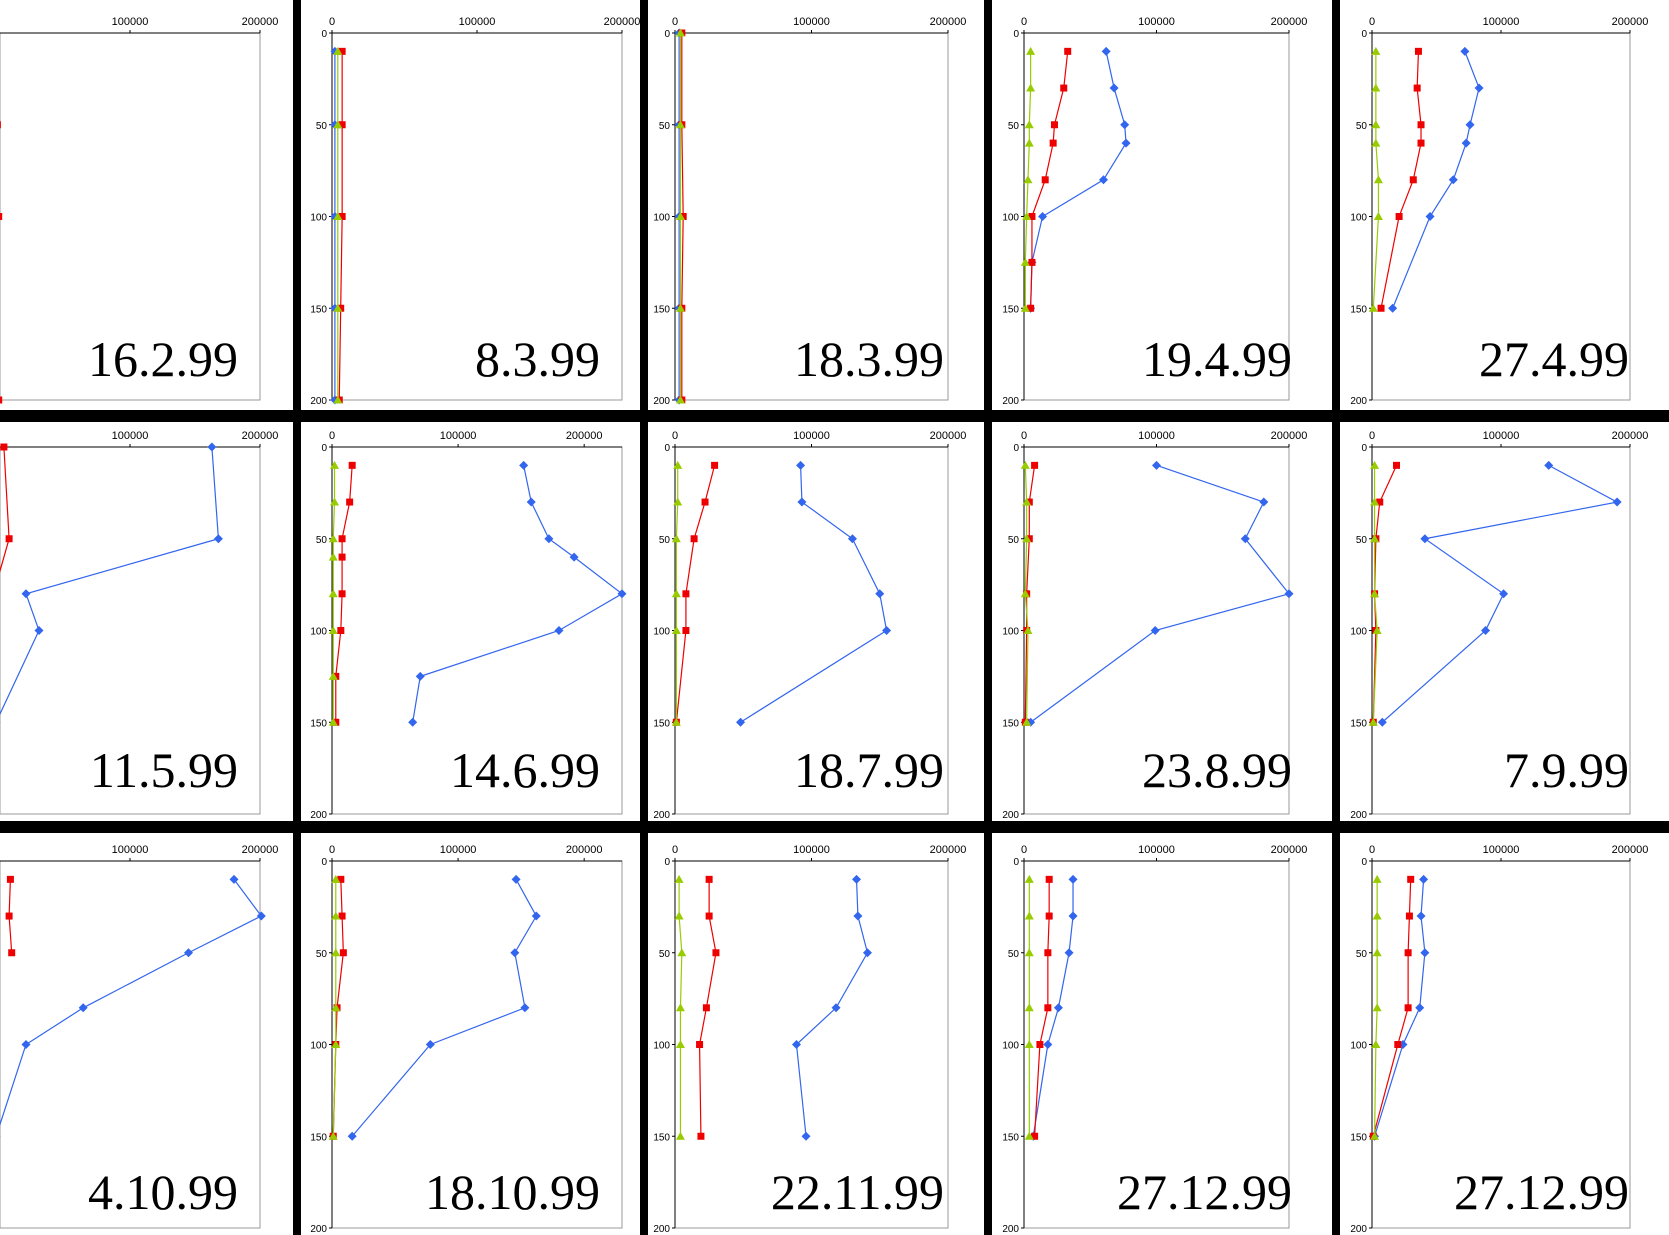  What do you see at coordinates (1566, 770) in the screenshot?
I see `date-label: 7.9.99` at bounding box center [1566, 770].